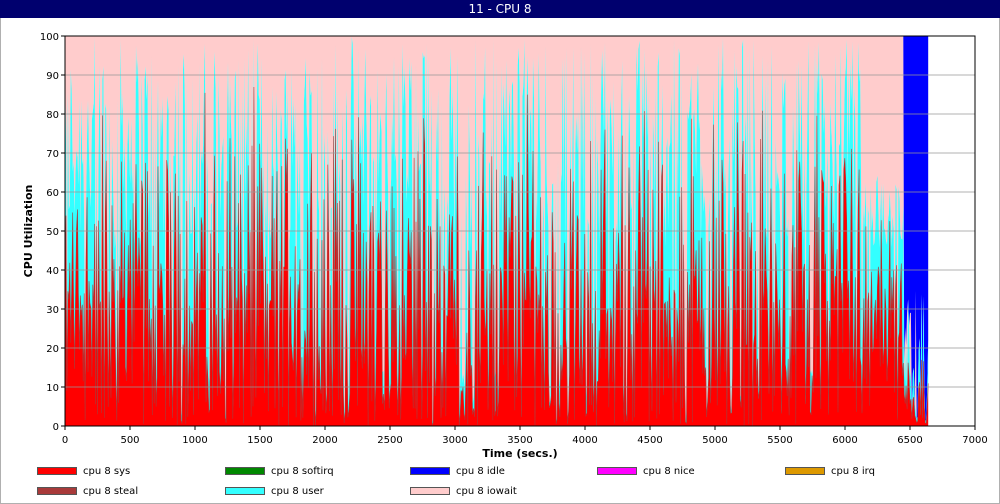 The image size is (1000, 504). I want to click on x-tick-label: 4000, so click(584, 440).